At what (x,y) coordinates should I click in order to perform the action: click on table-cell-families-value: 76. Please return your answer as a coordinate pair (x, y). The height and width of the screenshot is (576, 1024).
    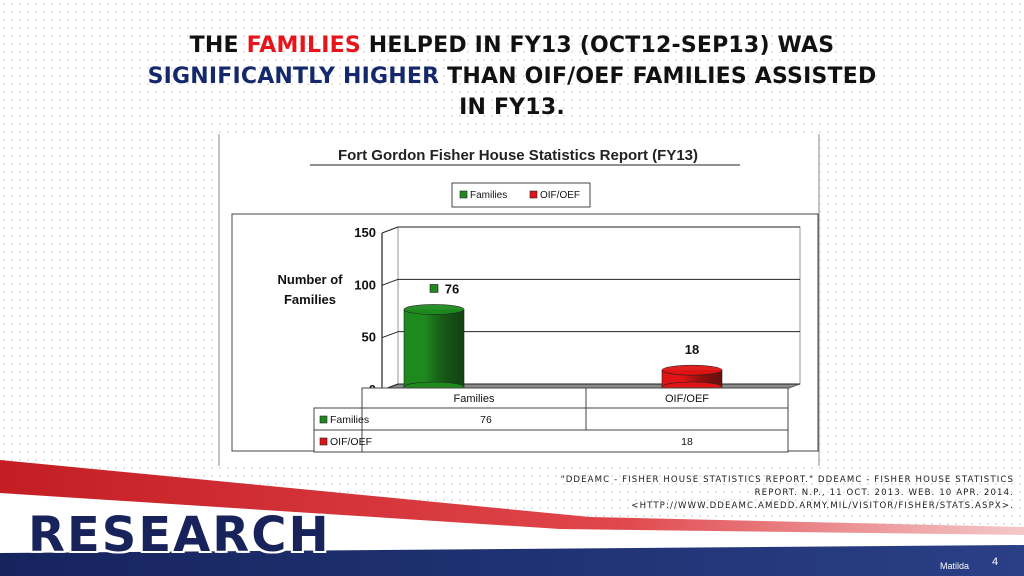
    Looking at the image, I should click on (486, 420).